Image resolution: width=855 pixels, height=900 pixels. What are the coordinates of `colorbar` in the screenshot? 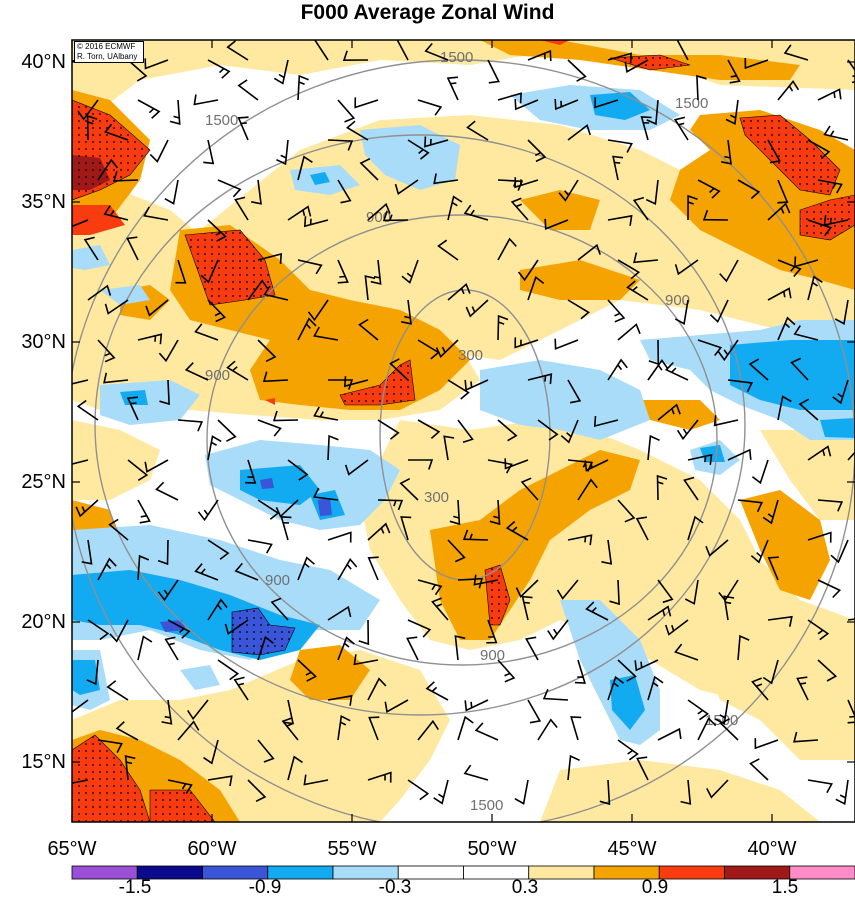 It's located at (463, 872).